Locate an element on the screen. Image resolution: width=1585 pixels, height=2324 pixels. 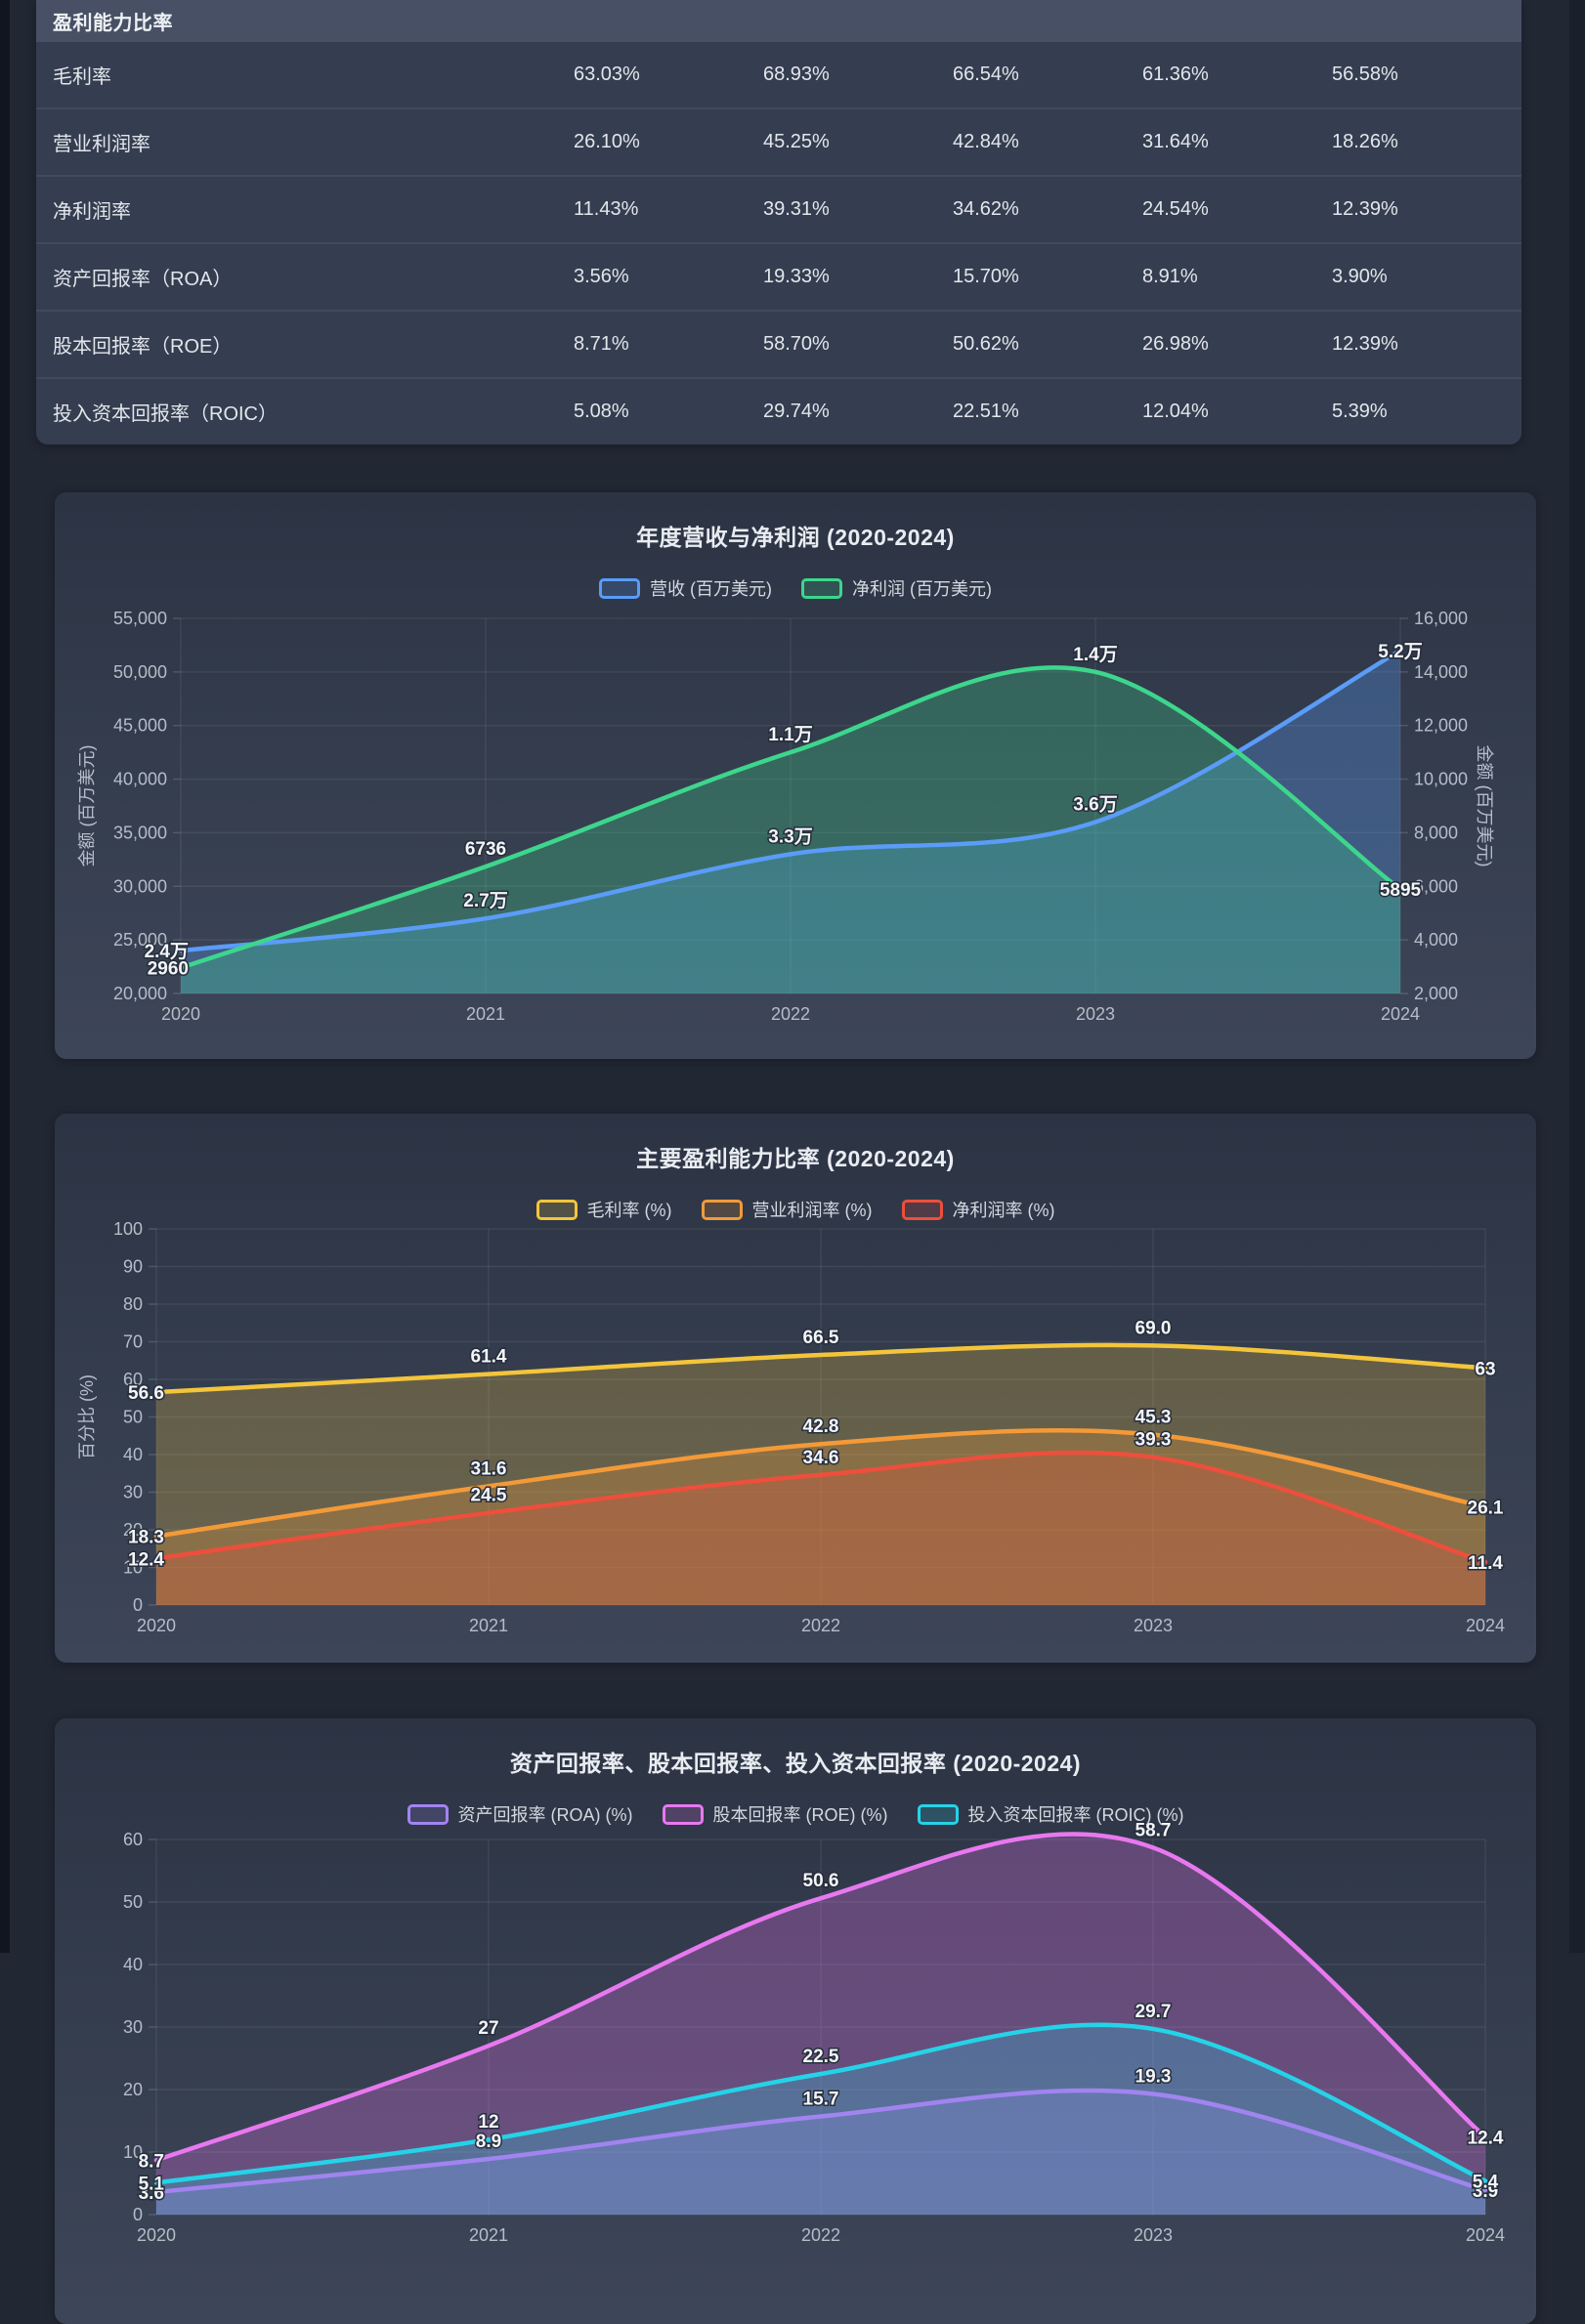
metric-value: 68.93% is located at coordinates (796, 74).